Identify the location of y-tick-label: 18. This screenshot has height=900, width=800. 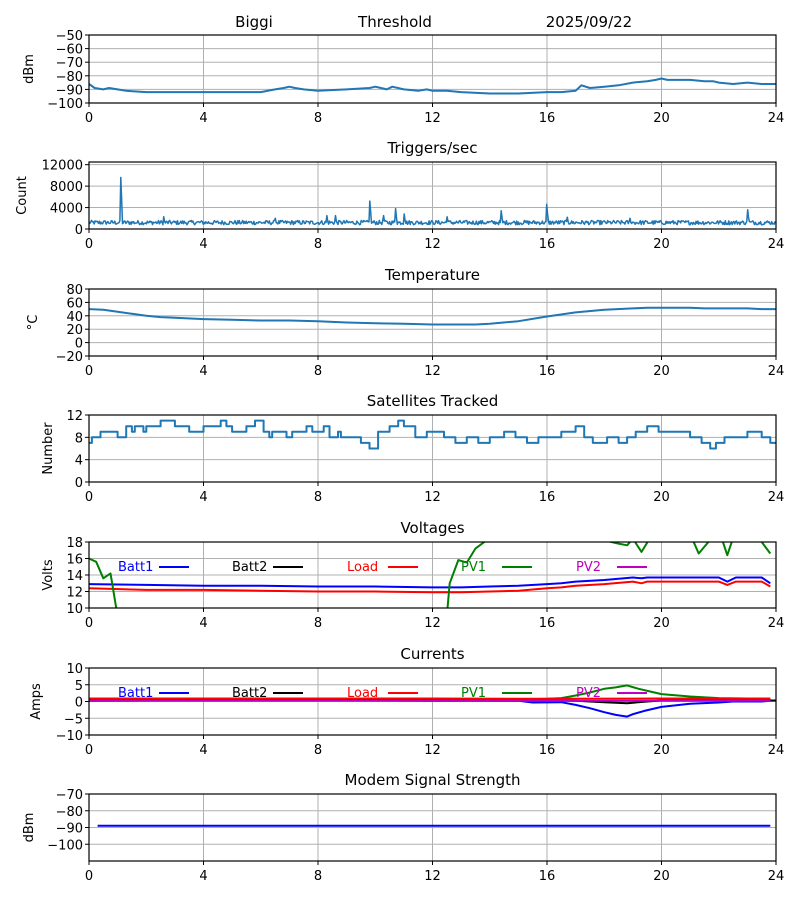
(74, 543).